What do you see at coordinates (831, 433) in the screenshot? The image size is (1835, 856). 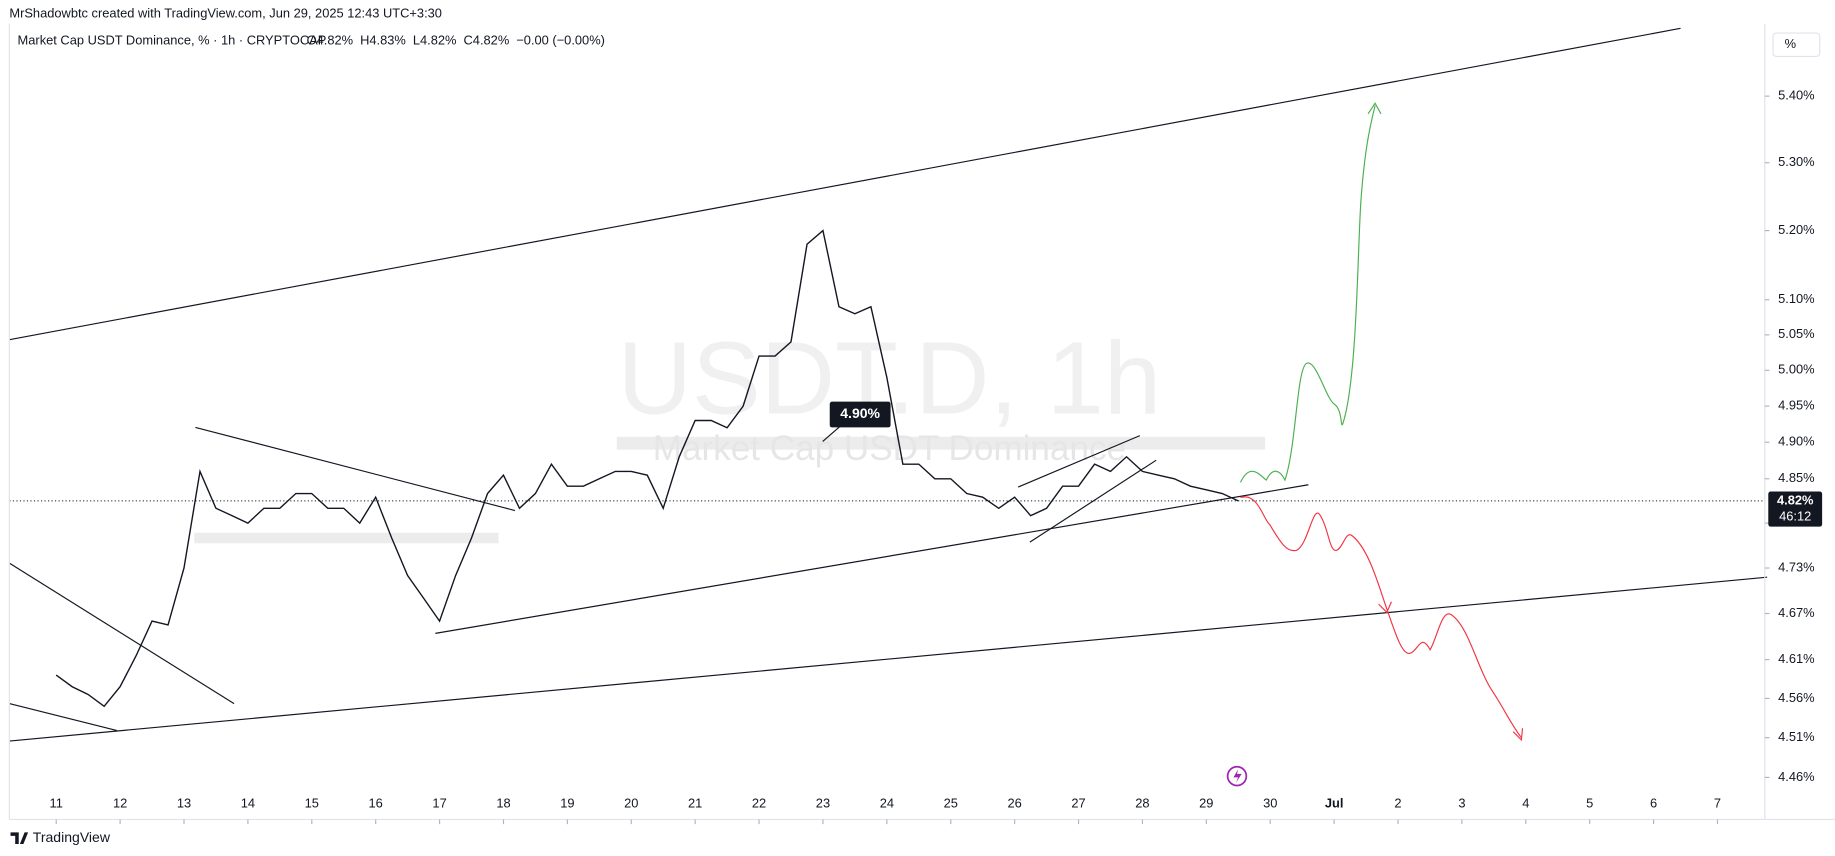 I see `callout-pointer` at bounding box center [831, 433].